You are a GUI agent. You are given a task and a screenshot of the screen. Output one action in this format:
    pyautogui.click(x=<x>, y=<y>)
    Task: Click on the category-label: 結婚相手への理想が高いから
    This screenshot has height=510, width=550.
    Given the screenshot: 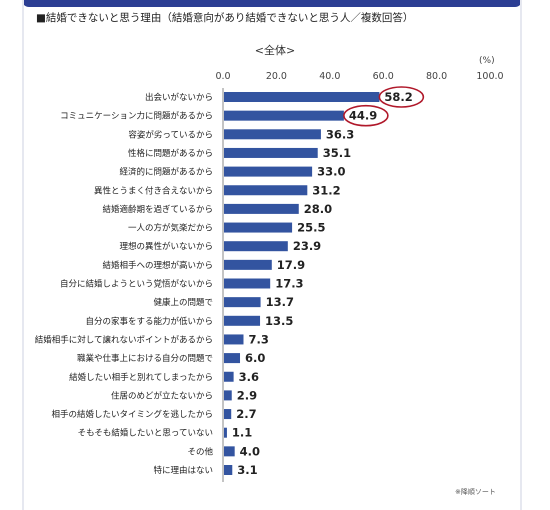 What is the action you would take?
    pyautogui.click(x=157, y=265)
    